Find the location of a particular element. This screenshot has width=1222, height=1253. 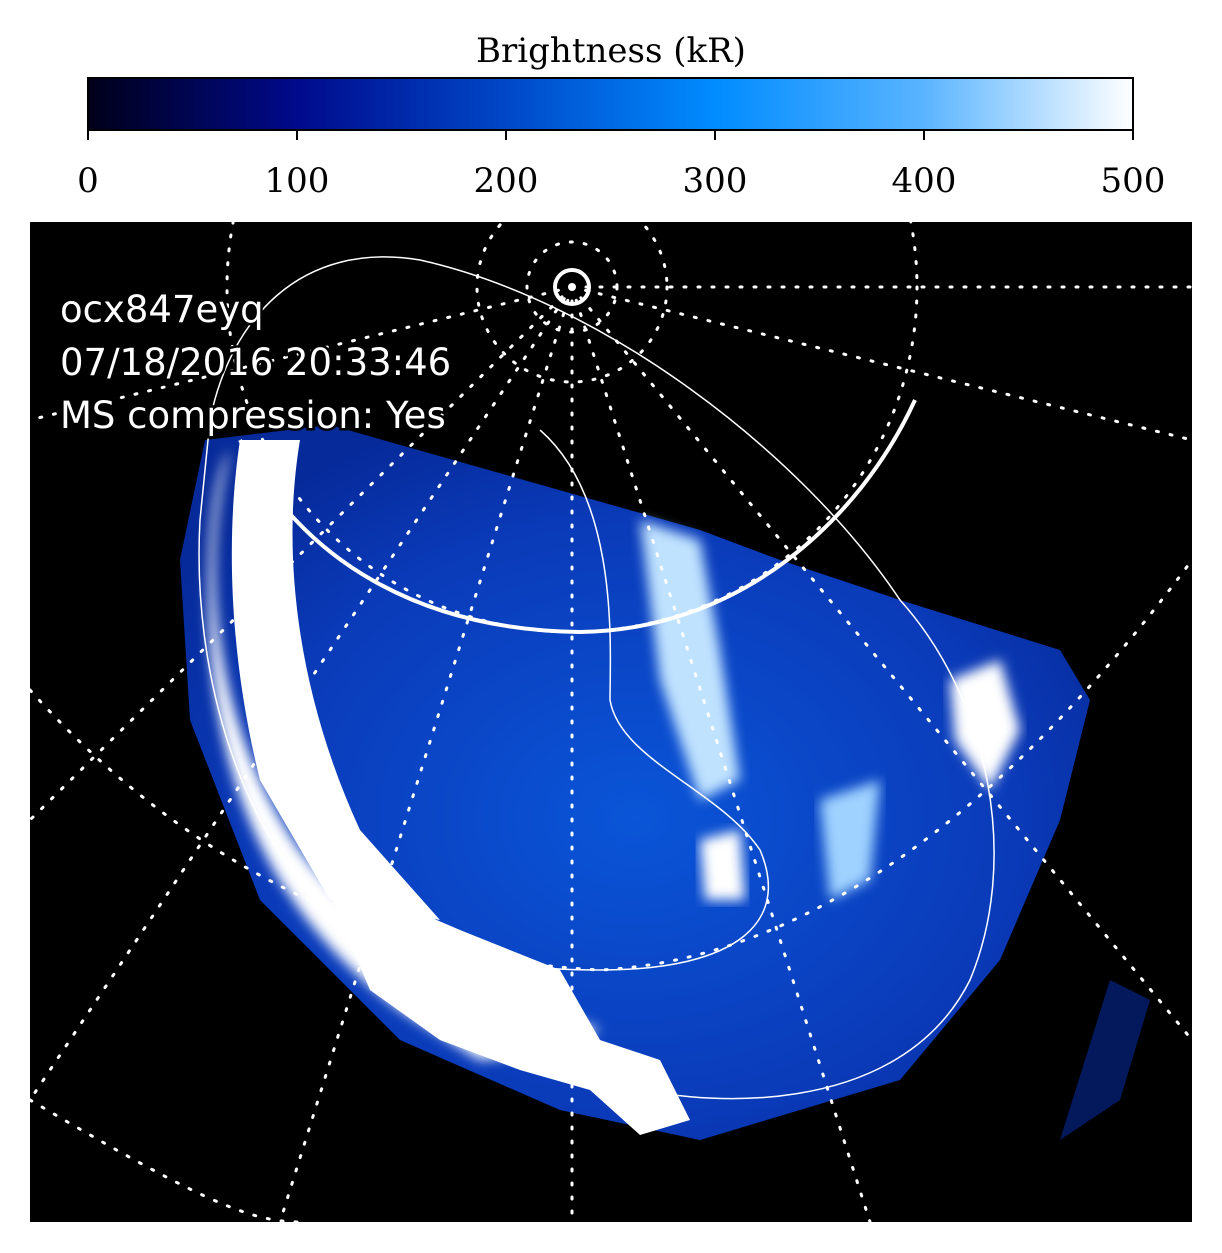

colorbar is located at coordinates (610, 104).